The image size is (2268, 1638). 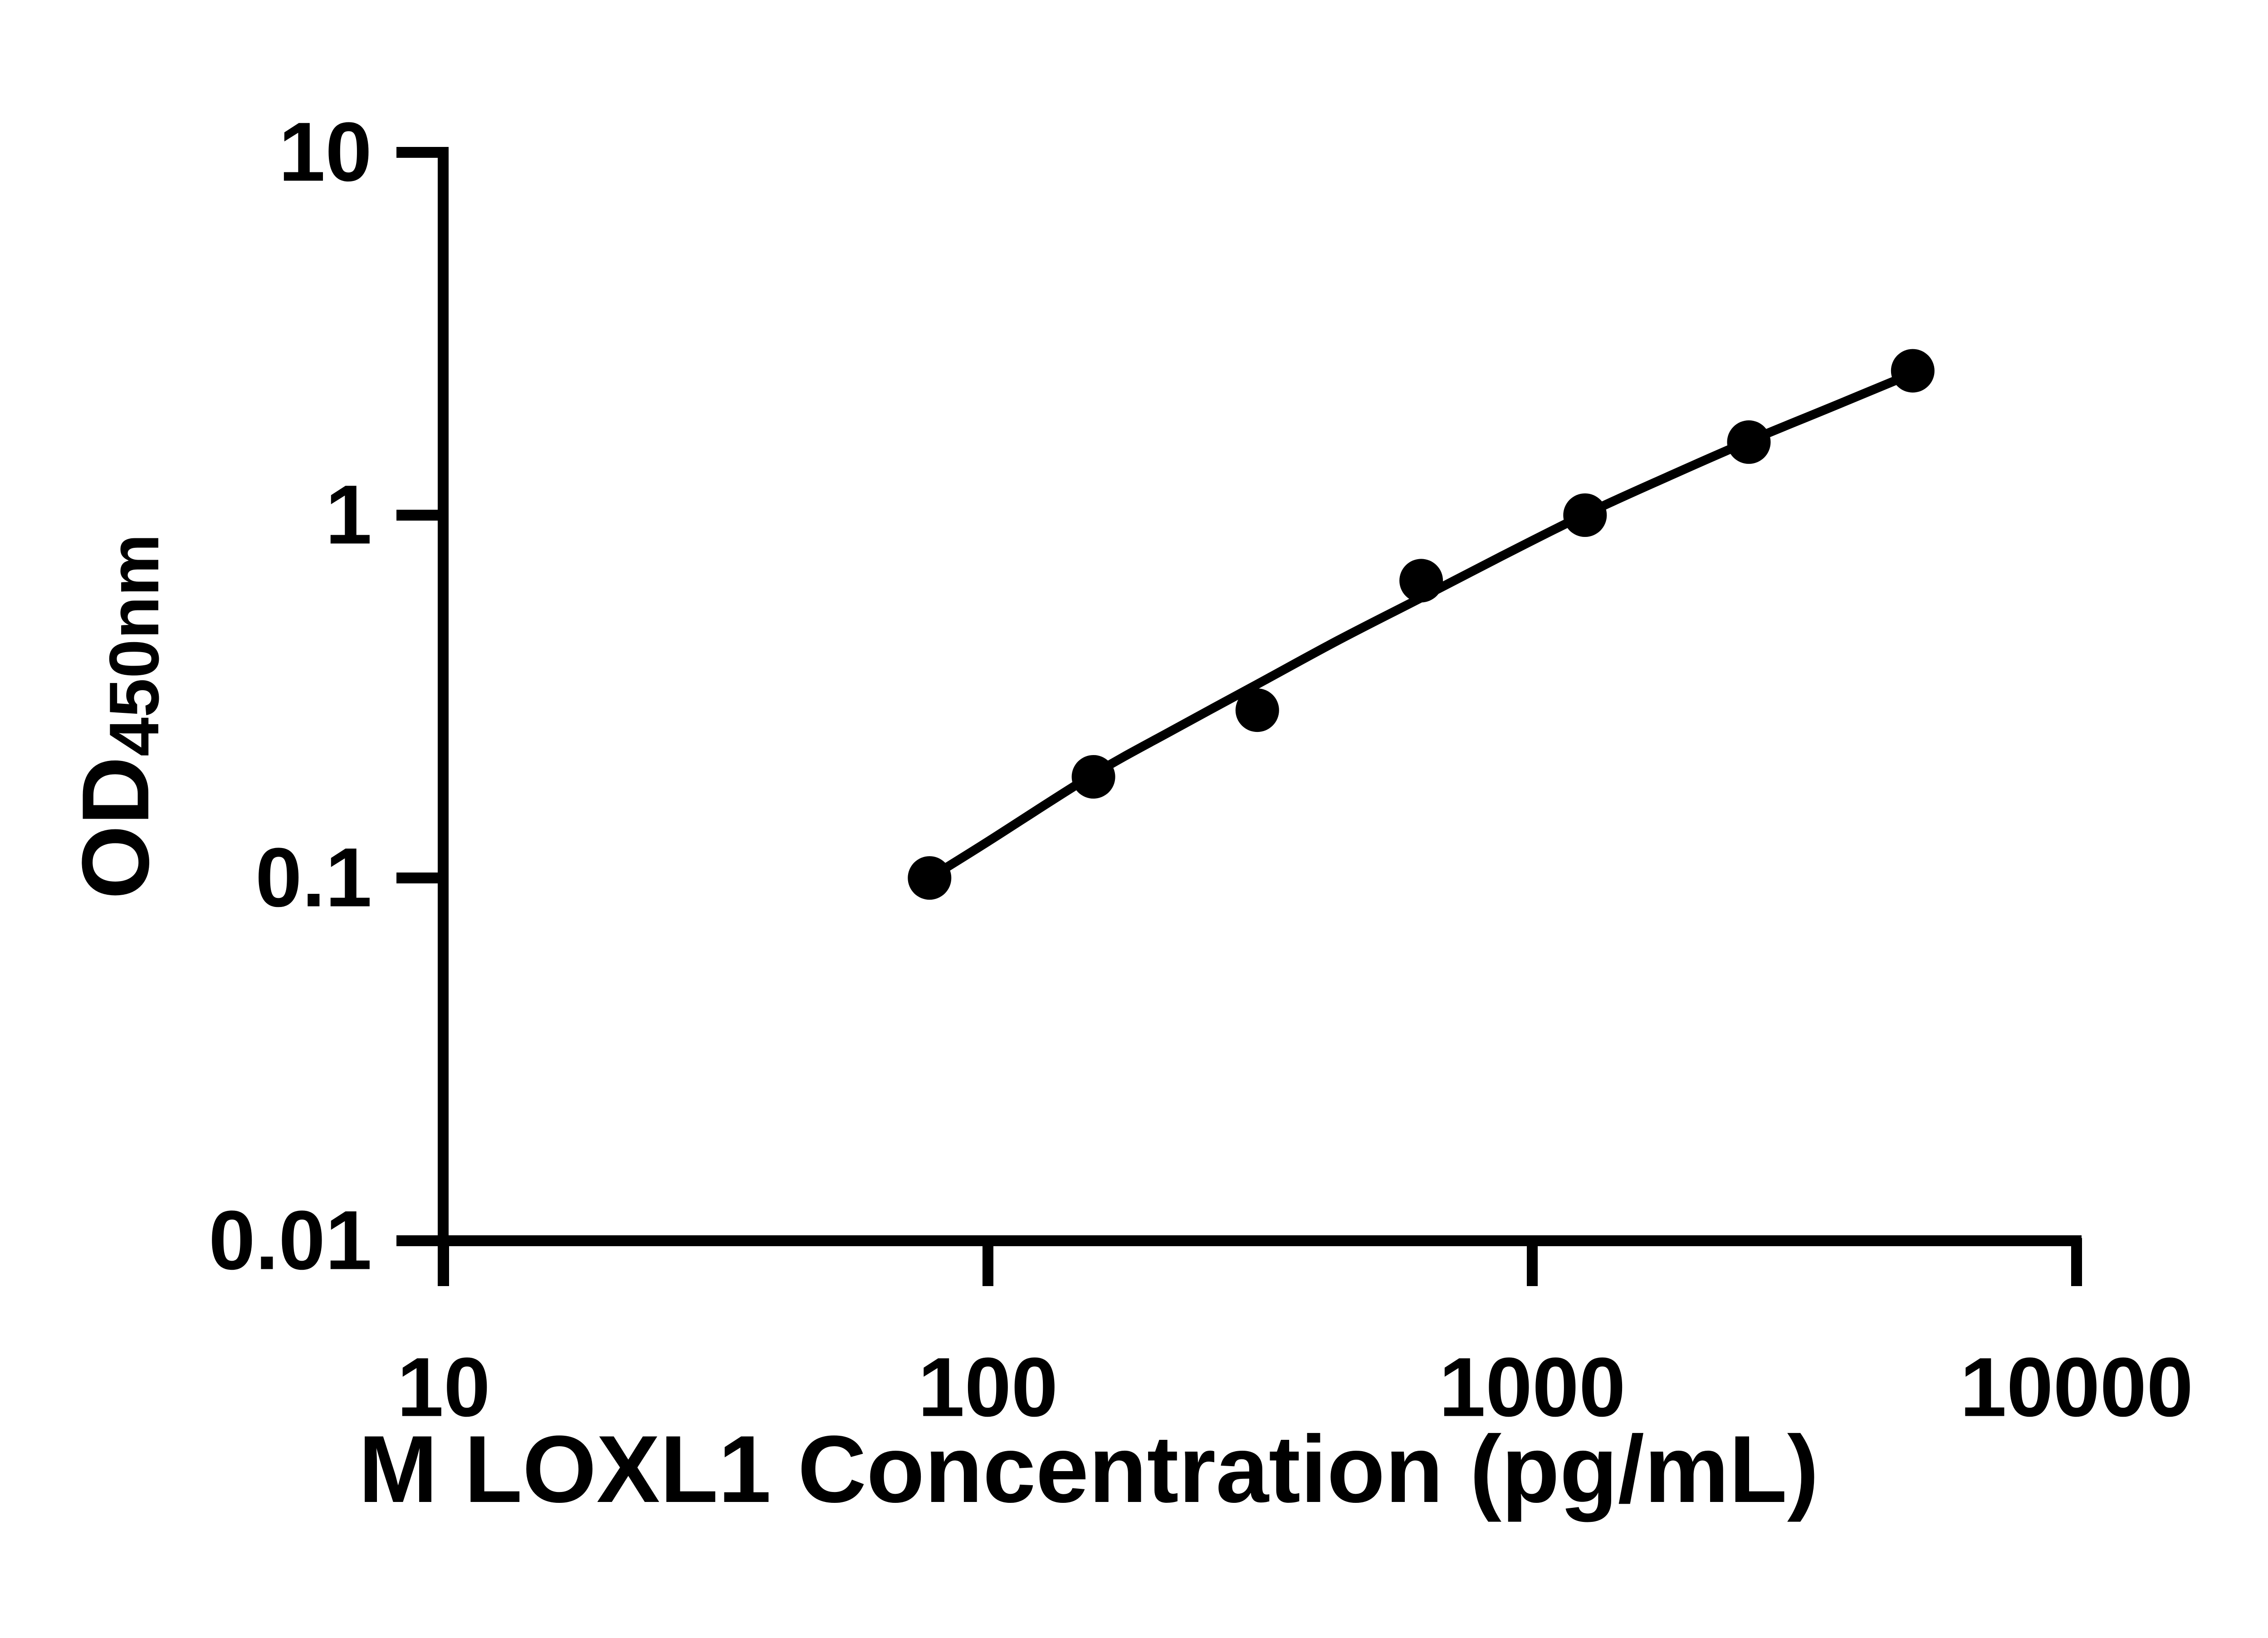 What do you see at coordinates (1532, 1387) in the screenshot?
I see `x-tick-label: 1000` at bounding box center [1532, 1387].